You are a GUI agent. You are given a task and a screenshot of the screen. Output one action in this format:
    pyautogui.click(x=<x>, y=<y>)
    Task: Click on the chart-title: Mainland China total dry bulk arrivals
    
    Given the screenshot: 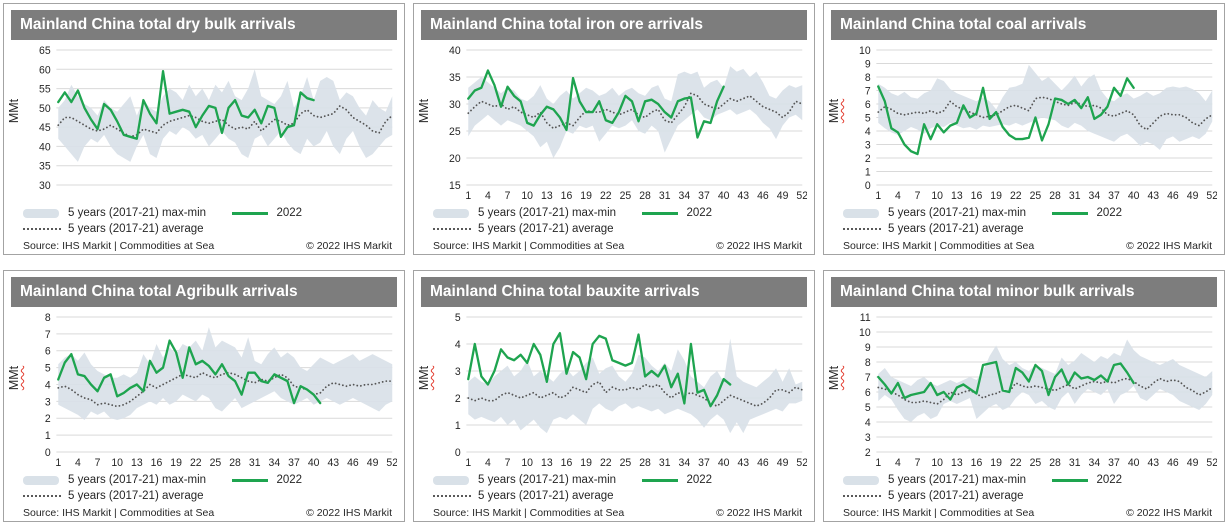 What is the action you would take?
    pyautogui.click(x=158, y=24)
    